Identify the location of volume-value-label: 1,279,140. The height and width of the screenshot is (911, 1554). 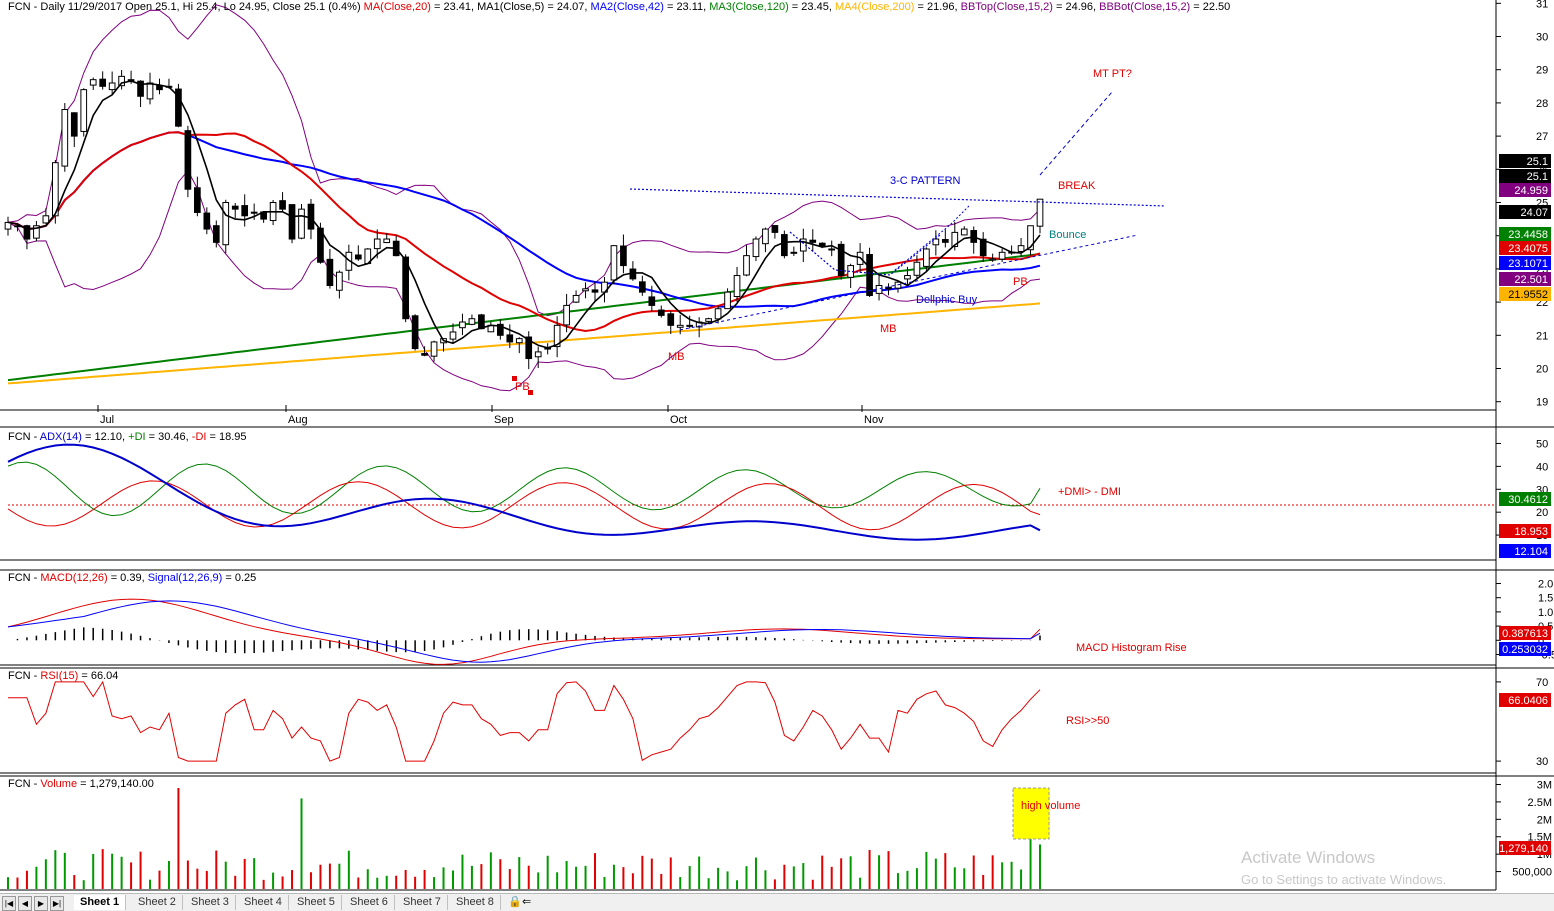
(1523, 849).